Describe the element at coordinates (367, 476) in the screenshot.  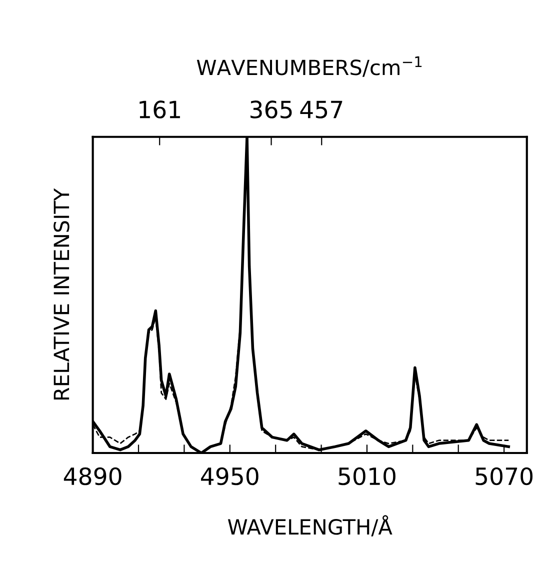
I see `x-tick-label: 5010` at that location.